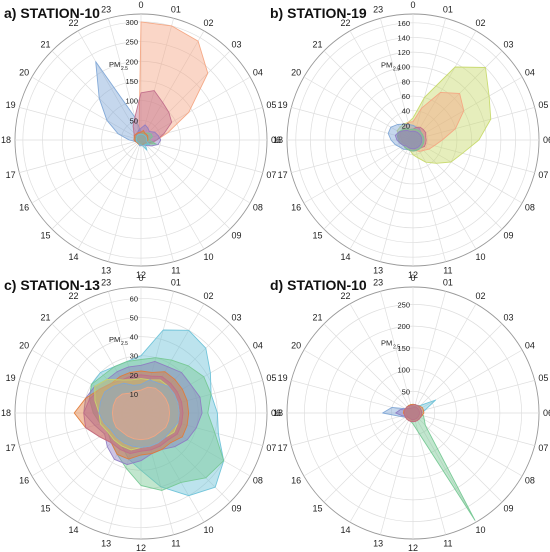 This screenshot has height=552, width=550. I want to click on radial-tick-50: 50, so click(134, 120).